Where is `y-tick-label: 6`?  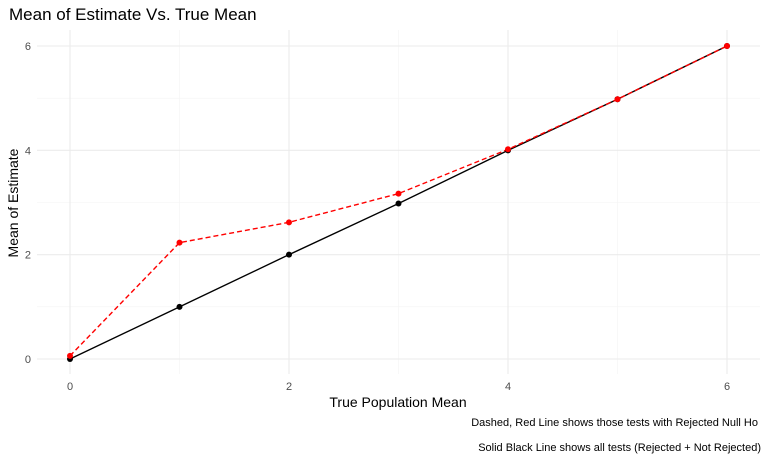
y-tick-label: 6 is located at coordinates (28, 47).